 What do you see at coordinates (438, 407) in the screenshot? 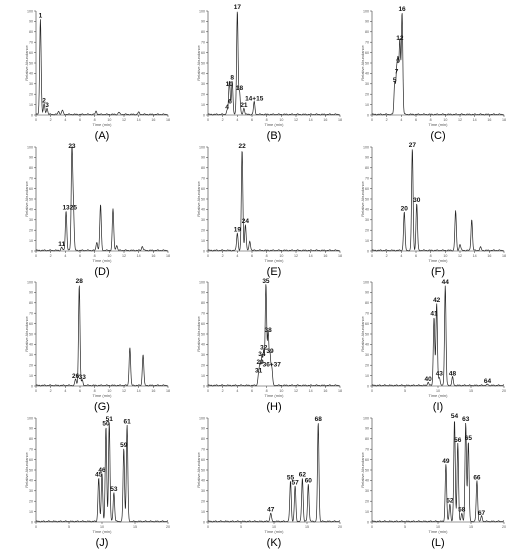
I see `panel-label: (I)` at bounding box center [438, 407].